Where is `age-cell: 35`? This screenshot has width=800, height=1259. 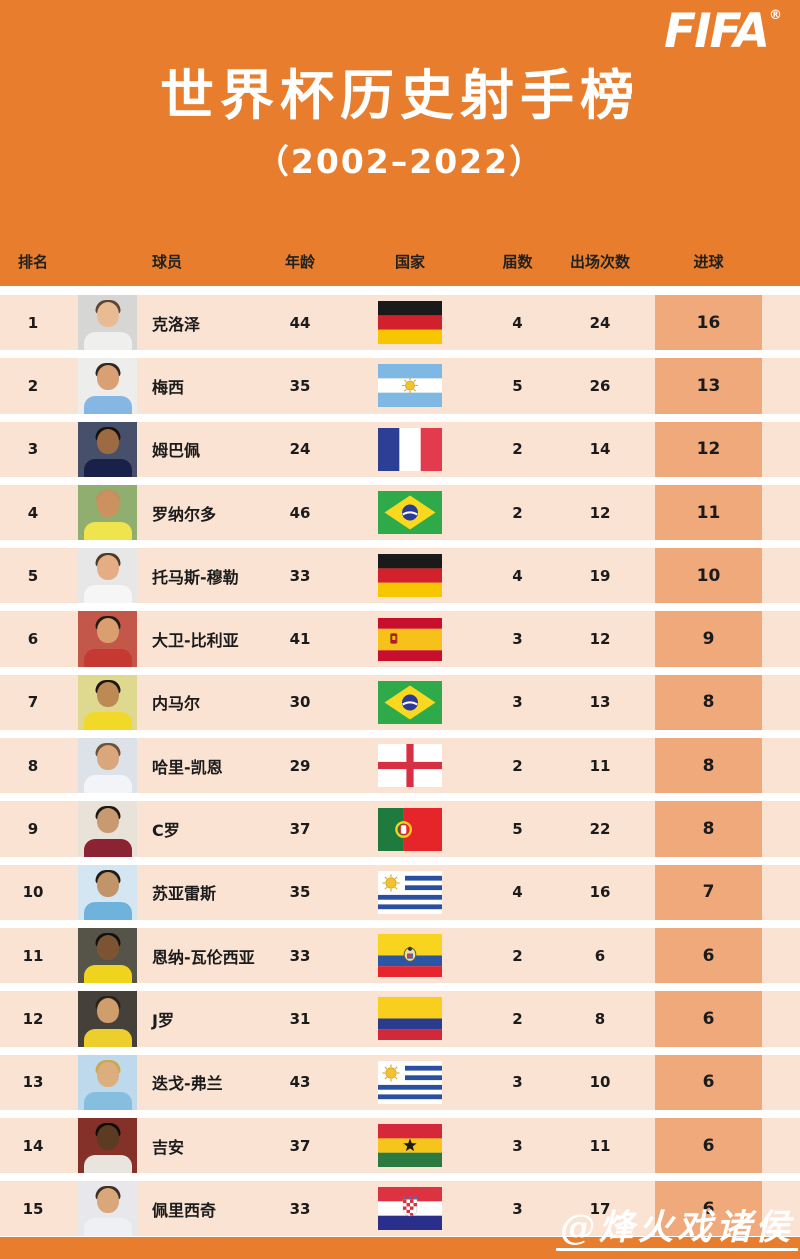 age-cell: 35 is located at coordinates (300, 892).